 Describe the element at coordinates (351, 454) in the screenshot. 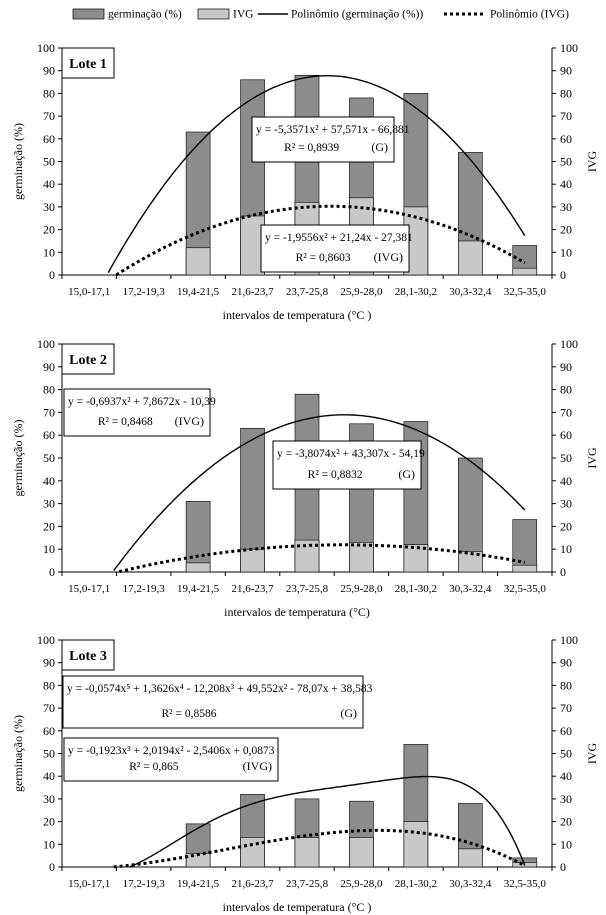

I see `equation-formula: y = -3,8074x² + 43,307x - 54,19` at that location.